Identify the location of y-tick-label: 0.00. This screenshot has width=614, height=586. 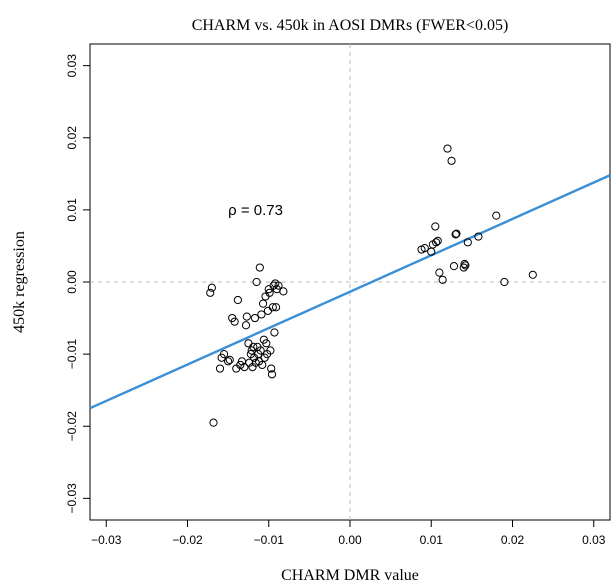
(72, 282).